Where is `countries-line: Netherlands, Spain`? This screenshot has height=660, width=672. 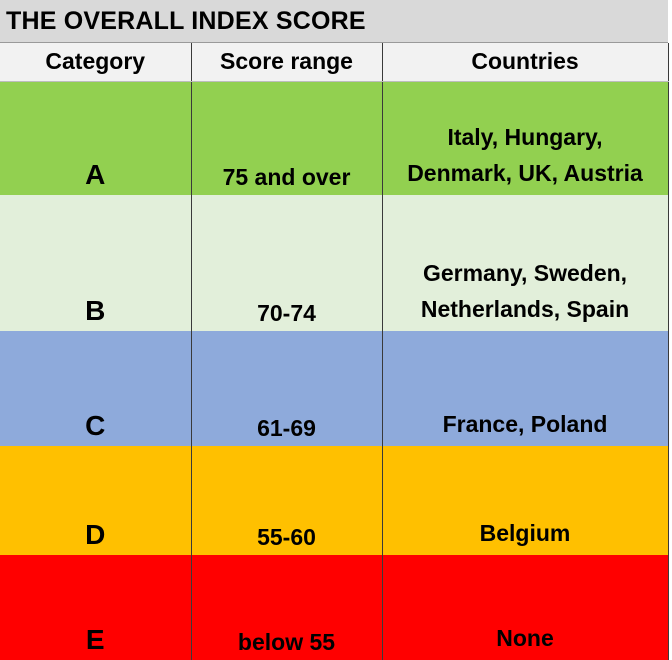
countries-line: Netherlands, Spain is located at coordinates (525, 309).